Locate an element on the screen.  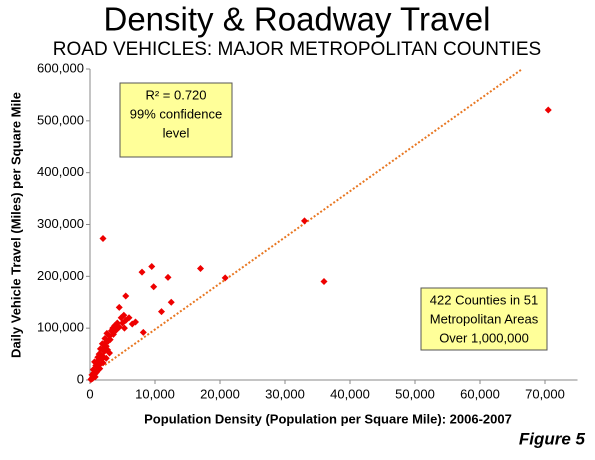
x-tick-label: 30,000 is located at coordinates (285, 393).